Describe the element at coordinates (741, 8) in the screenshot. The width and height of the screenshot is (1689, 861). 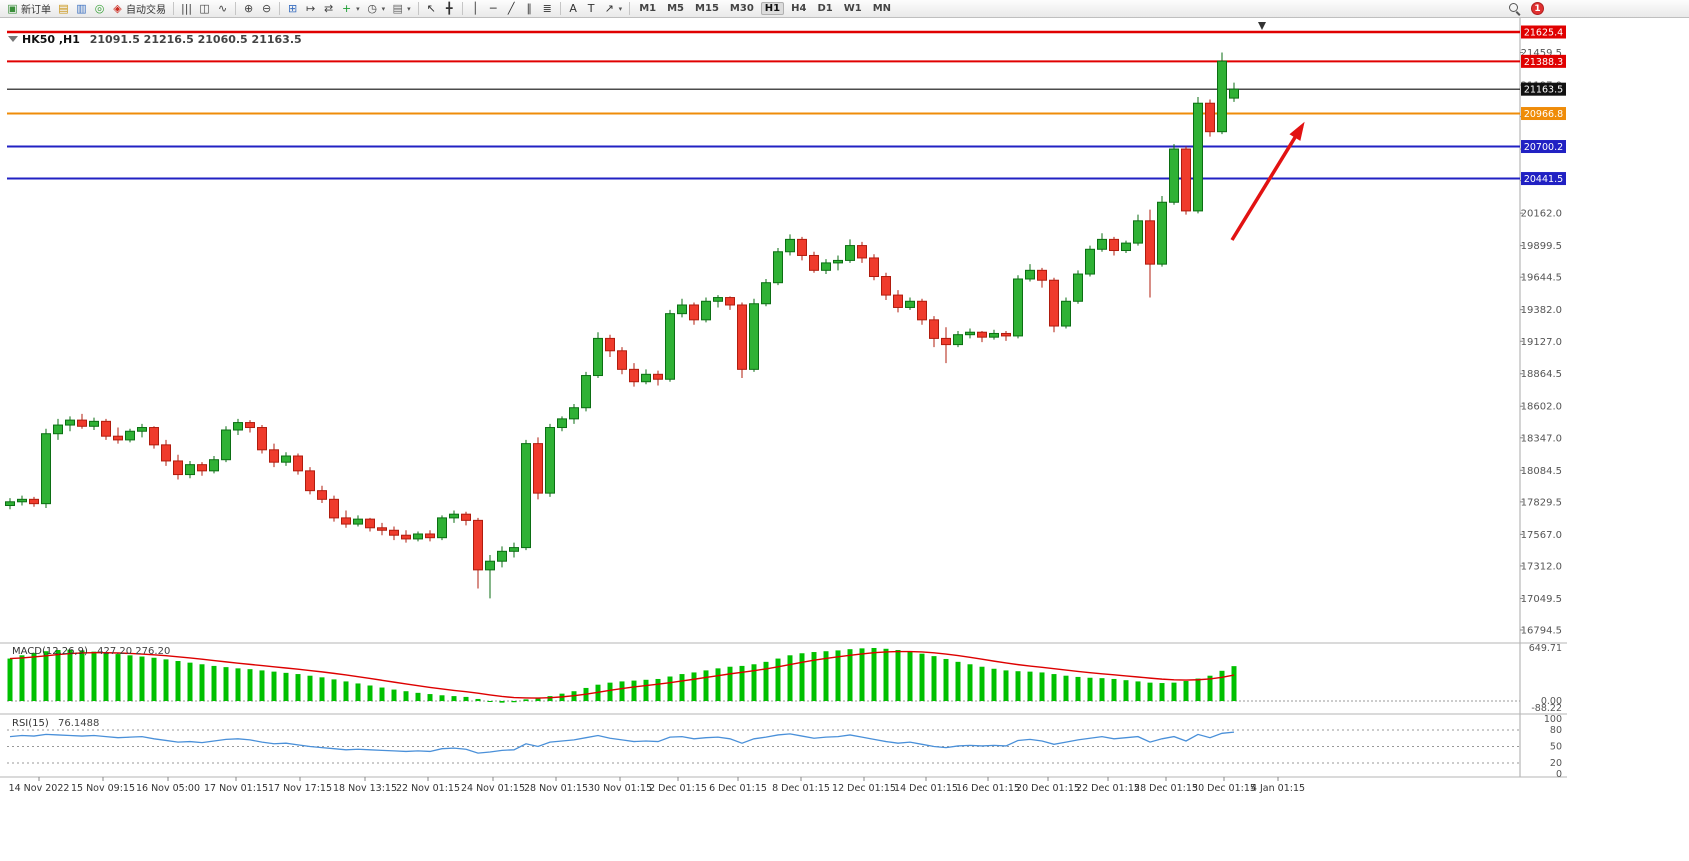
I see `timeframe-m30-button: M30` at that location.